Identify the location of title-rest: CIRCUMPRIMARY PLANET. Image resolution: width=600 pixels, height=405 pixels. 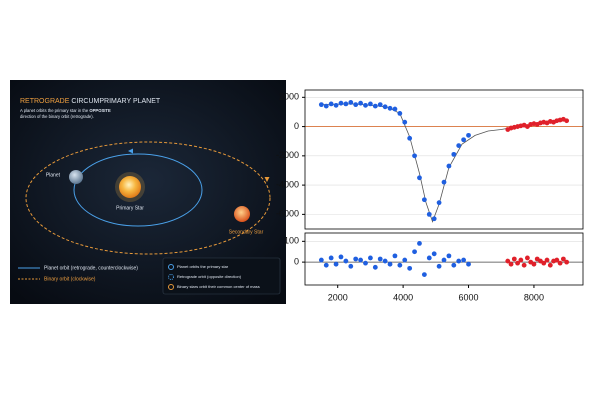
(116, 101).